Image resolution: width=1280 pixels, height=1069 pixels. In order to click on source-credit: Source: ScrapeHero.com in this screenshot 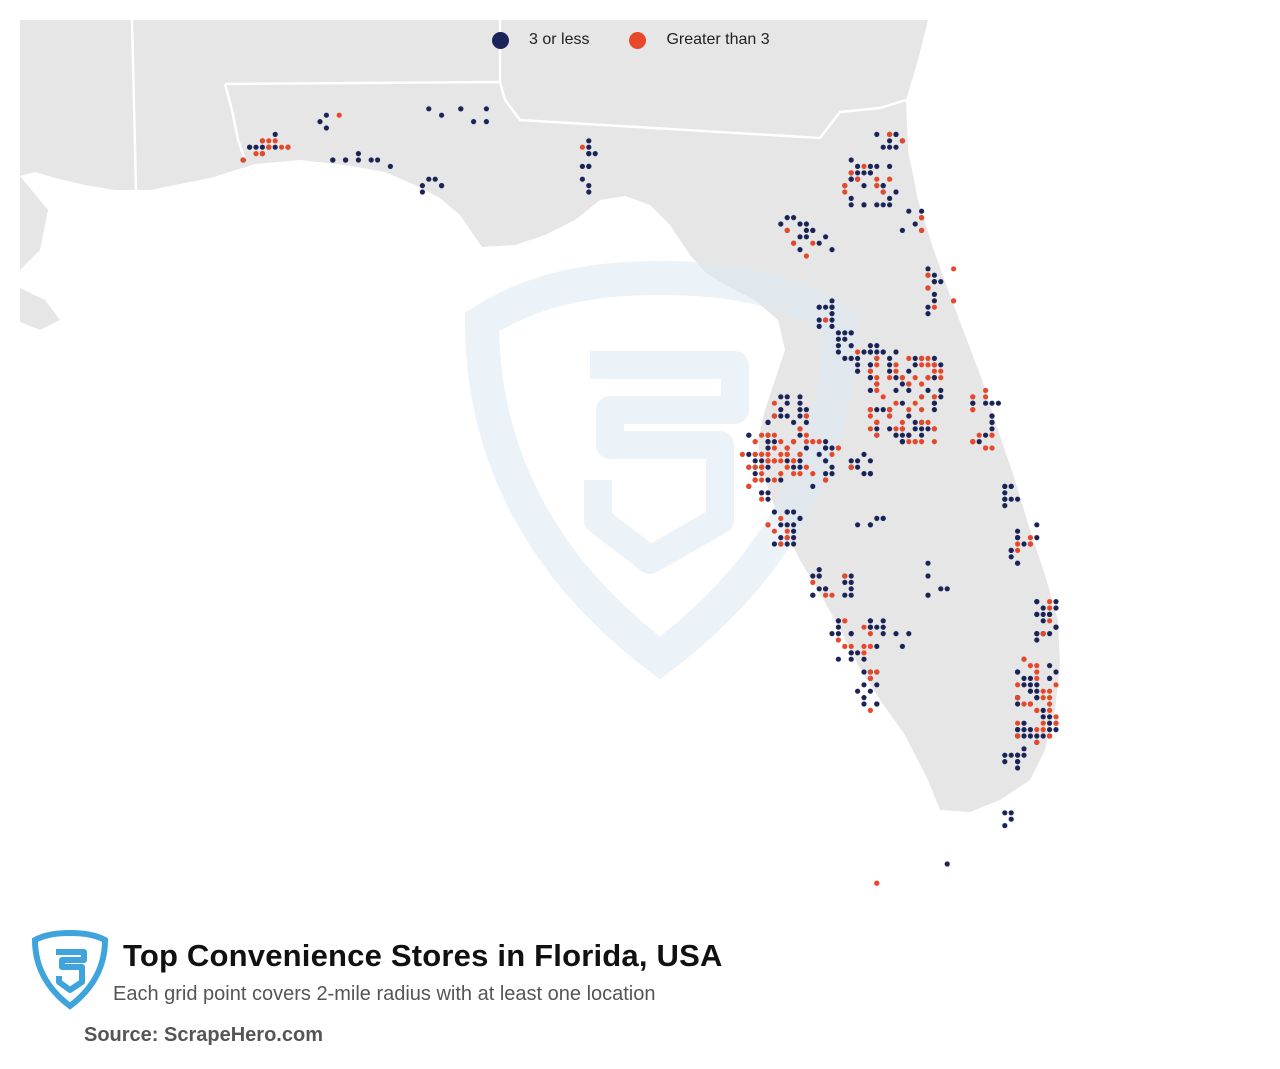, I will do `click(203, 1035)`.